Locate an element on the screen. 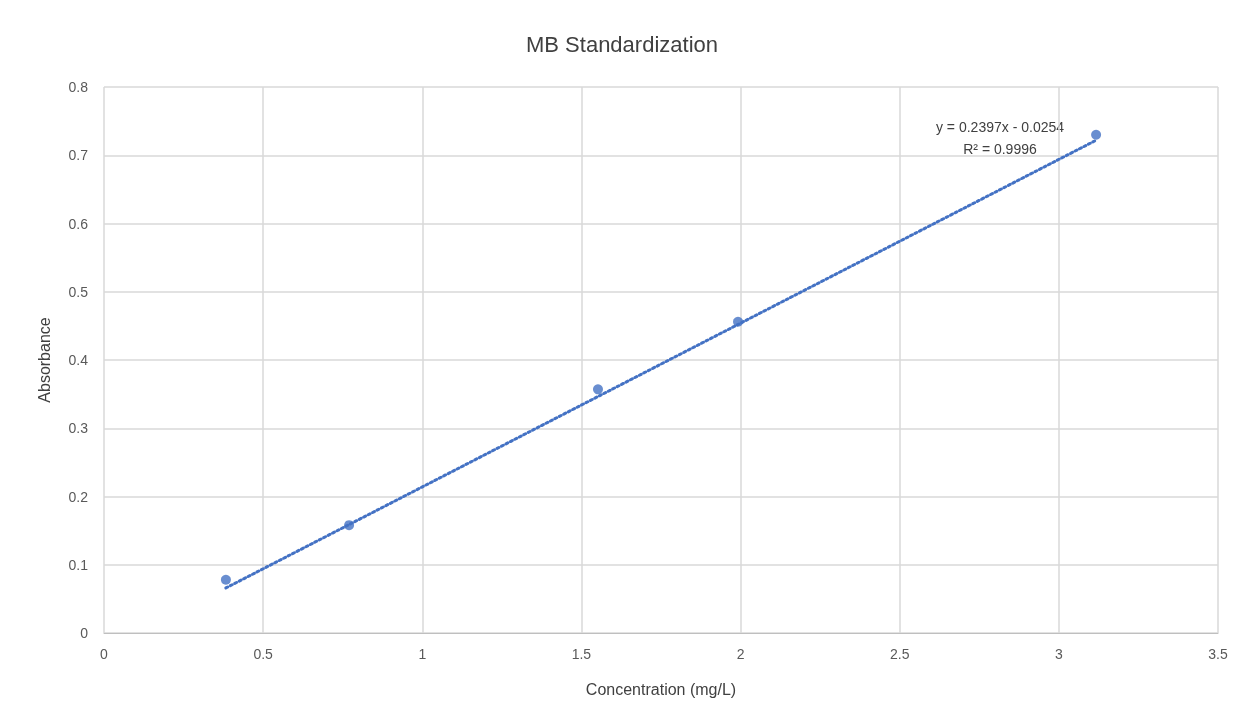 Image resolution: width=1244 pixels, height=721 pixels. annotation: R² = 0.9996 is located at coordinates (1000, 149).